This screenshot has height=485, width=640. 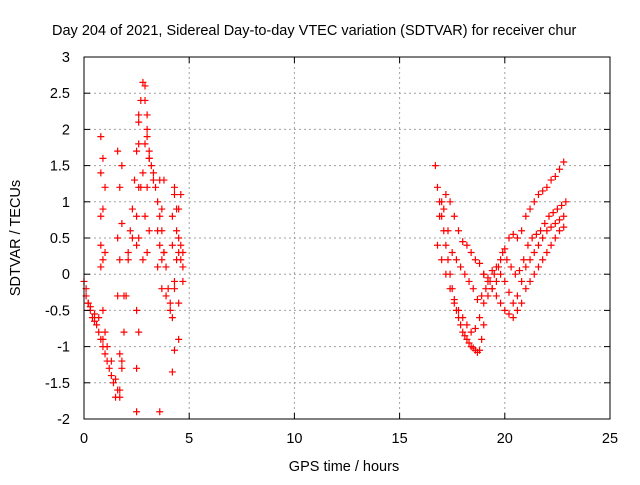 What do you see at coordinates (189, 439) in the screenshot?
I see `x-tick-label: 5` at bounding box center [189, 439].